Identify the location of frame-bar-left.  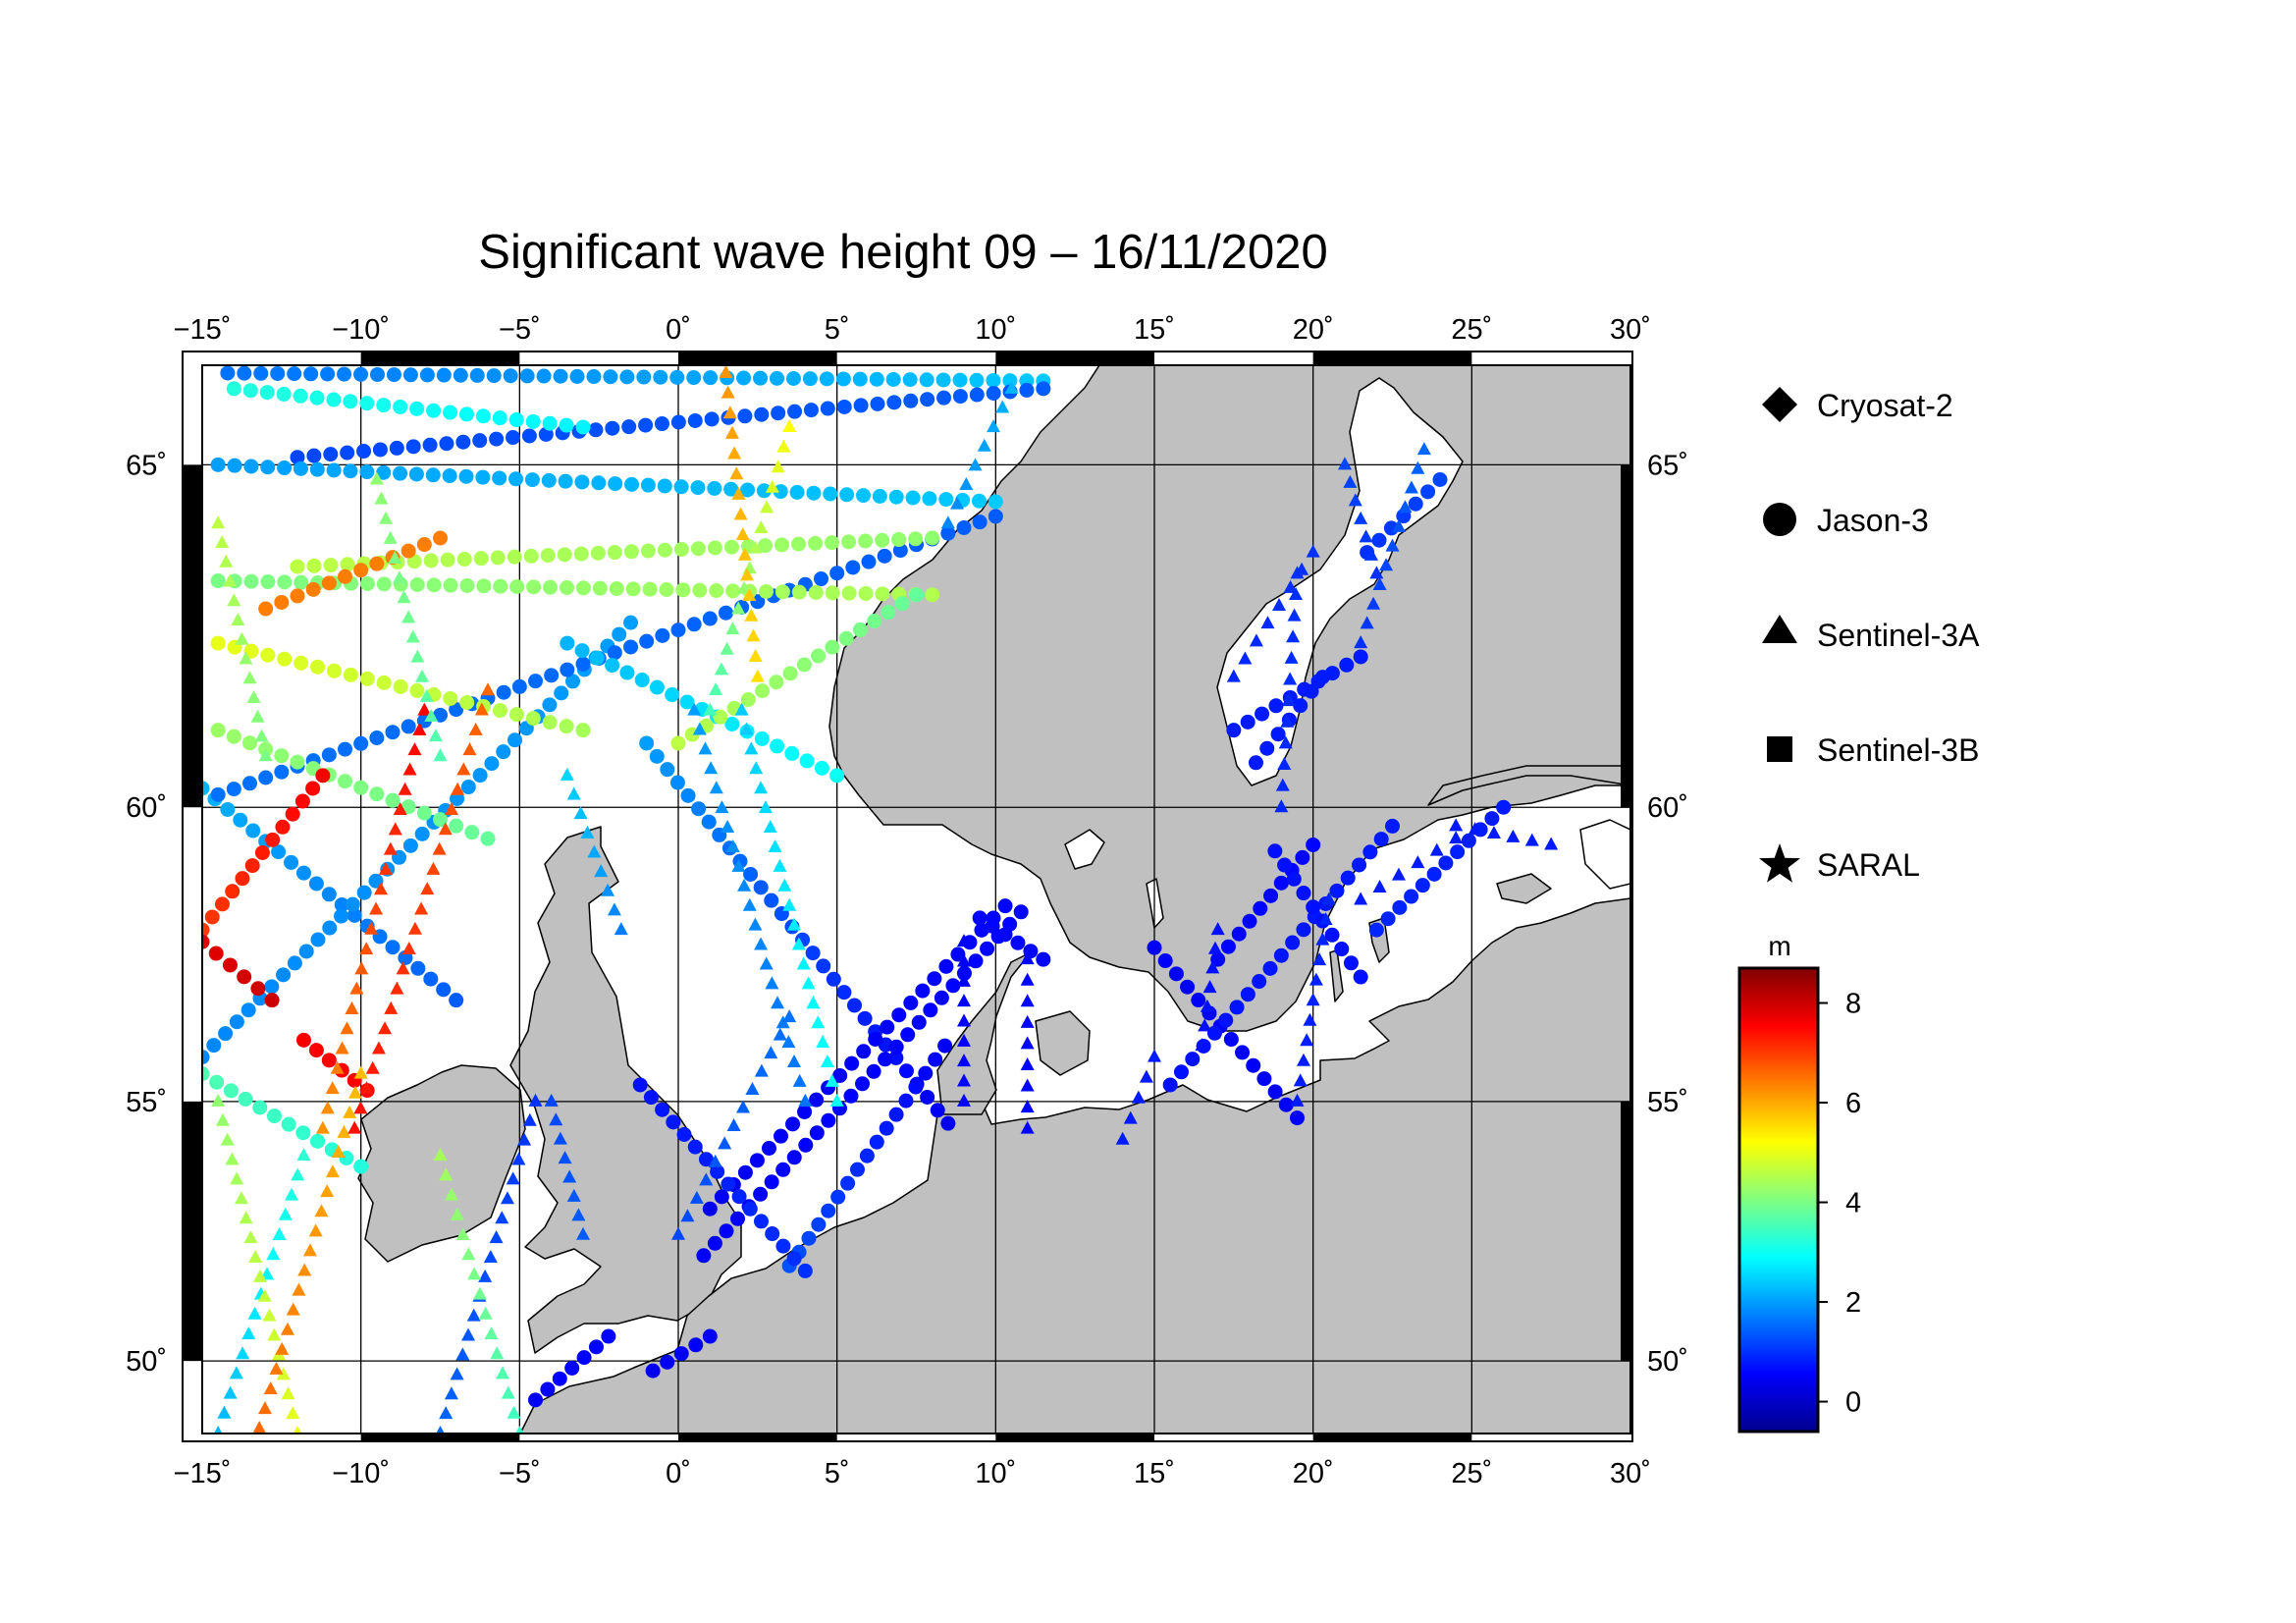
(192, 1231).